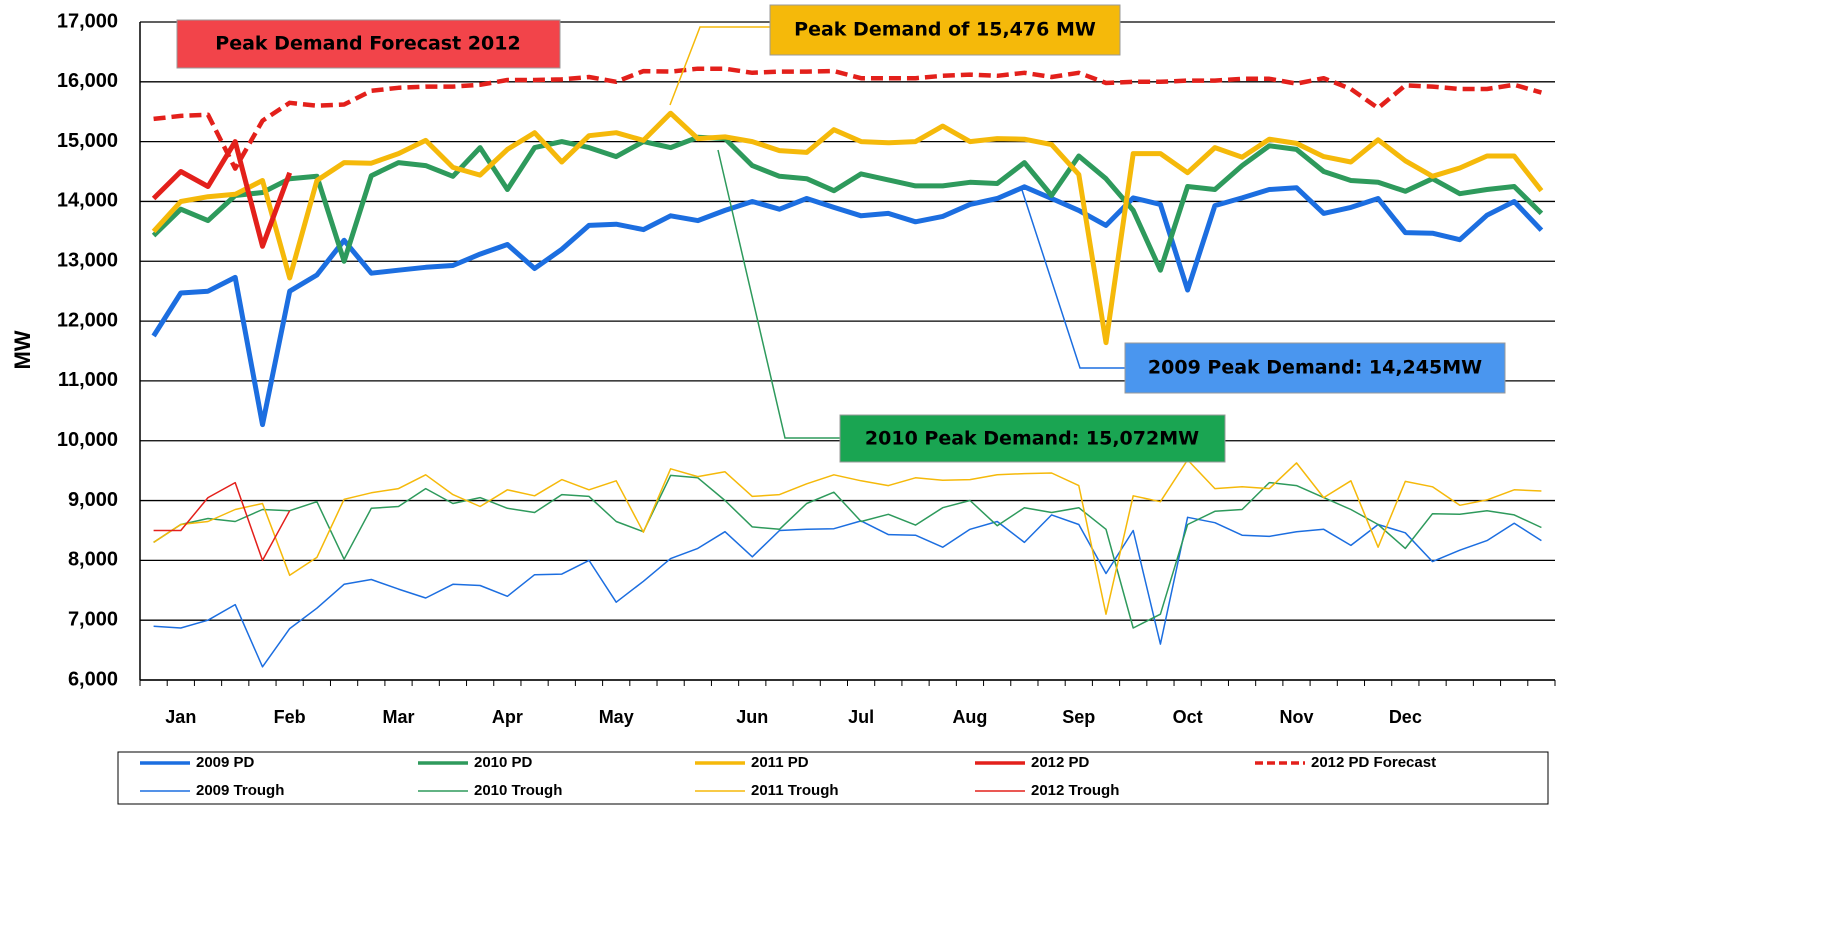  What do you see at coordinates (290, 717) in the screenshot?
I see `x-tick-label: Feb` at bounding box center [290, 717].